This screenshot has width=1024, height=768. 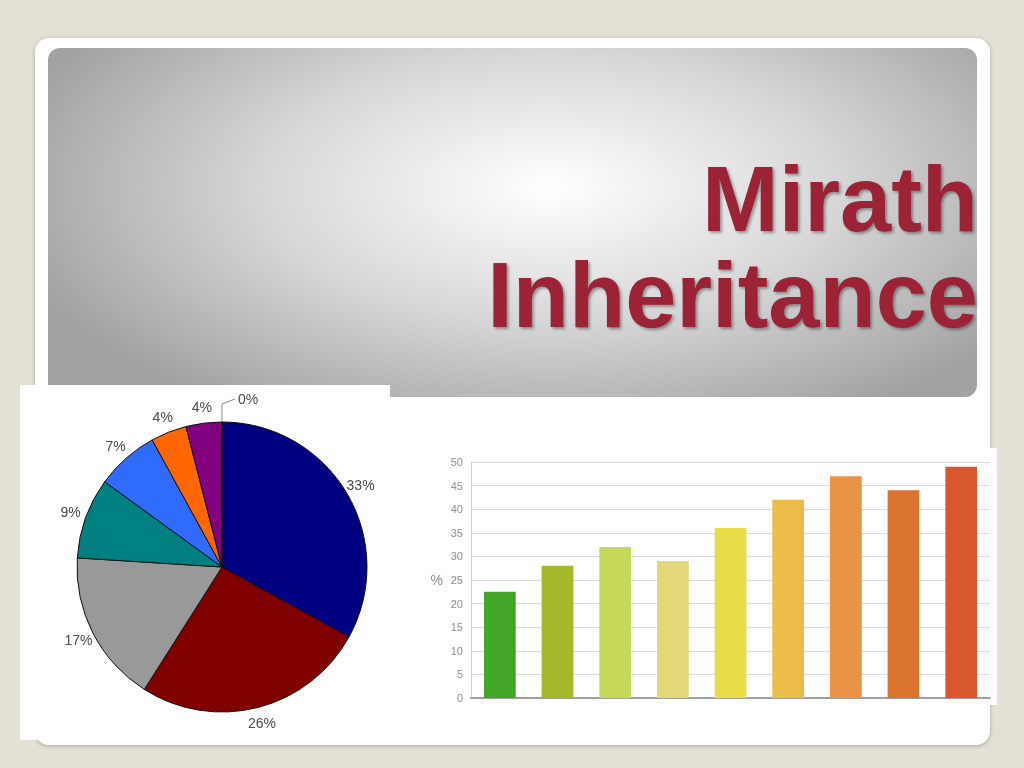 I want to click on data-label: 33%, so click(x=360, y=485).